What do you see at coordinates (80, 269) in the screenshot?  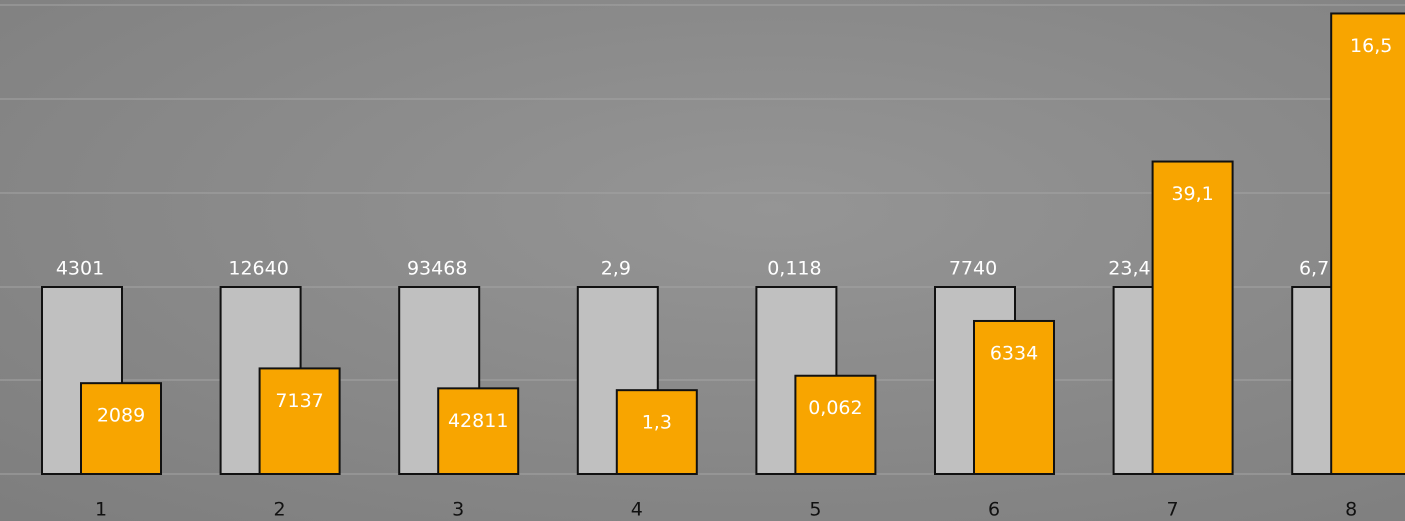 I see `data-label: 4301` at bounding box center [80, 269].